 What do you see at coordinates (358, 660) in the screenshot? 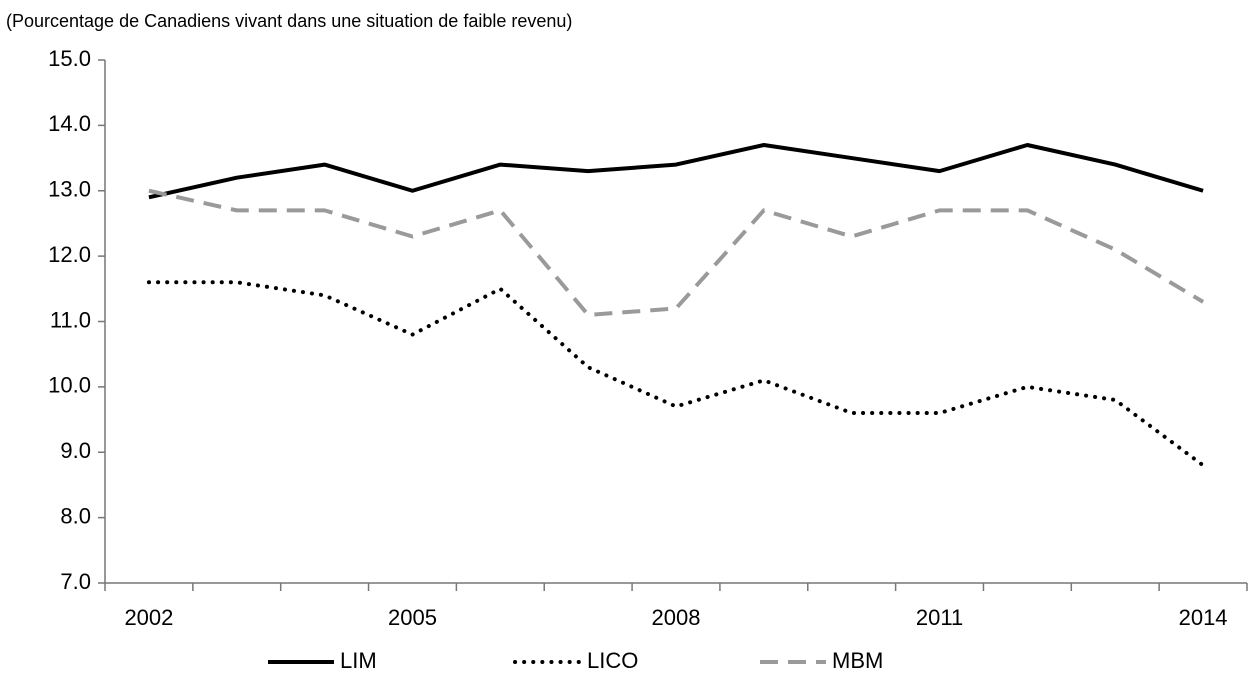
I see `legend-label: LIM` at bounding box center [358, 660].